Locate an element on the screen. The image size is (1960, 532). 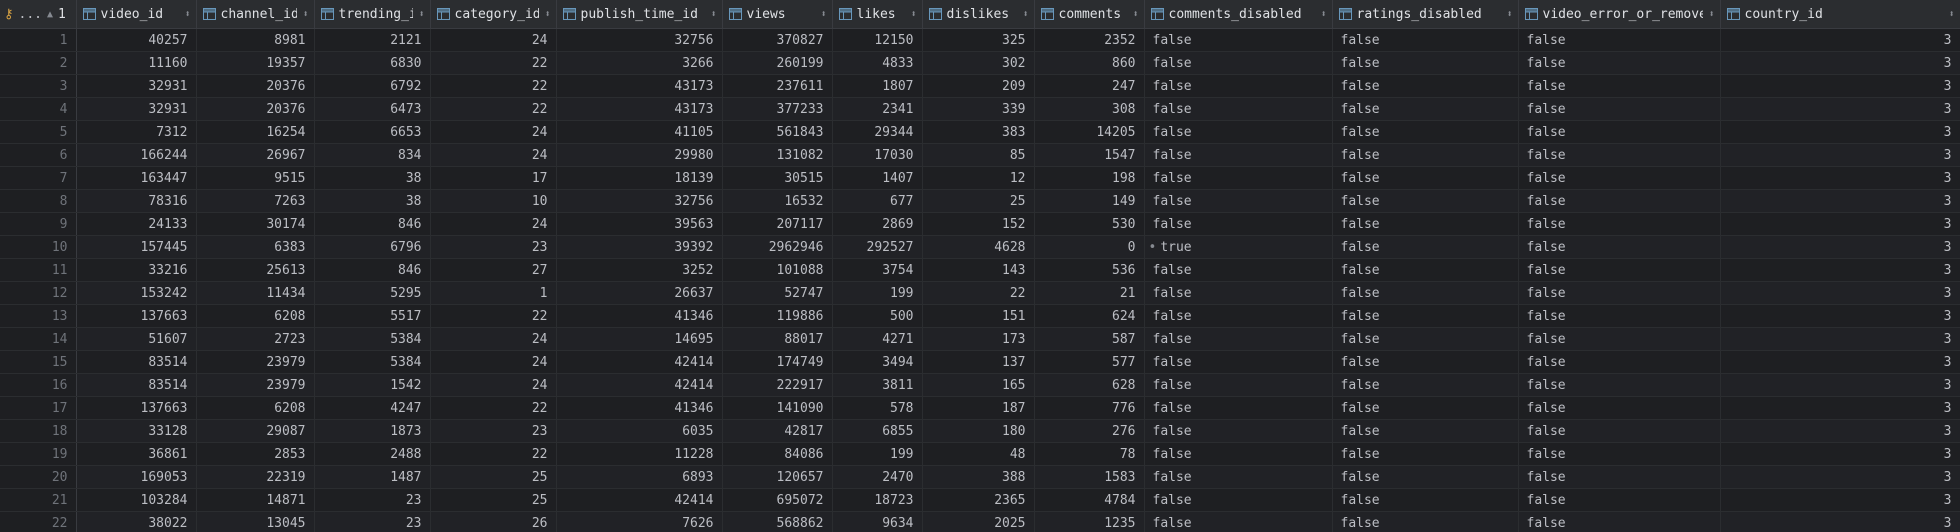
row-number: 8 is located at coordinates (38, 201).